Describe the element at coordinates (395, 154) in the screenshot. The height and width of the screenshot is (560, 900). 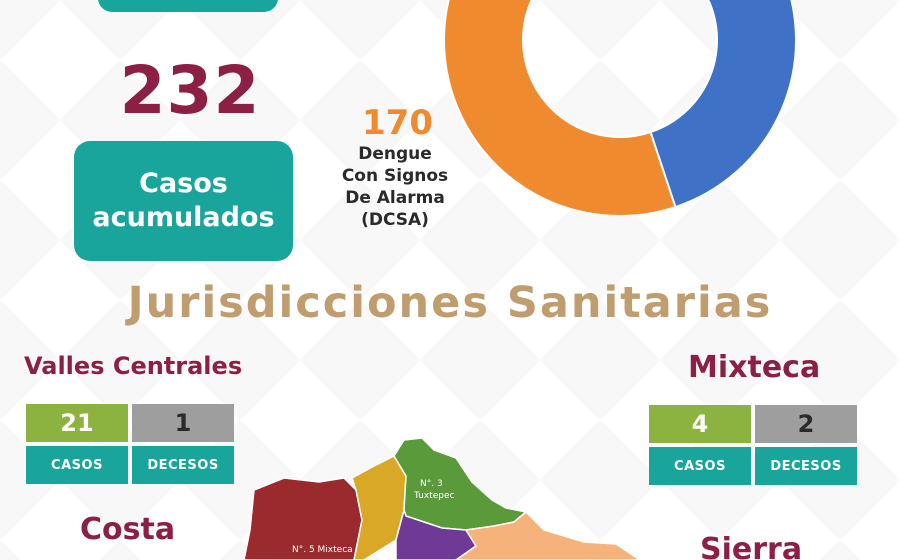
I see `dcsa-label-line1: Dengue` at that location.